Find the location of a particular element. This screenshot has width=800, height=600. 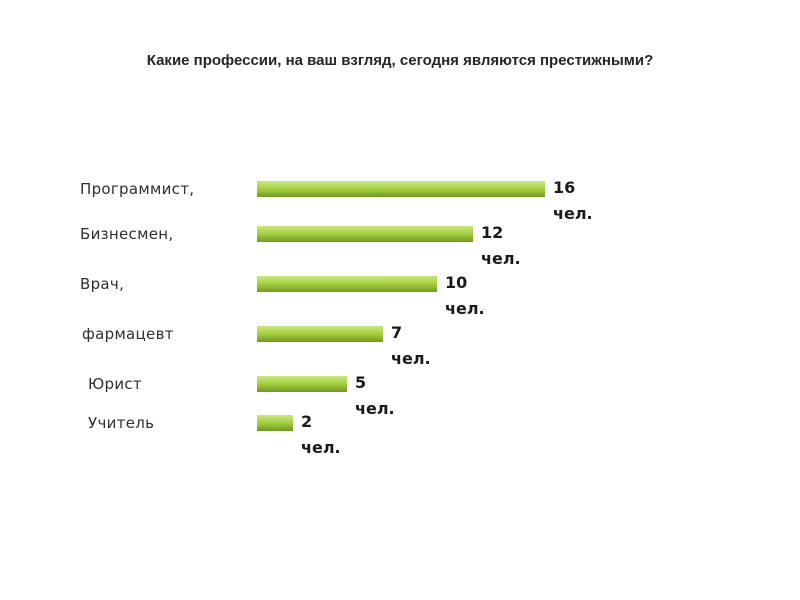

value-label: 5 чел. is located at coordinates (375, 395).